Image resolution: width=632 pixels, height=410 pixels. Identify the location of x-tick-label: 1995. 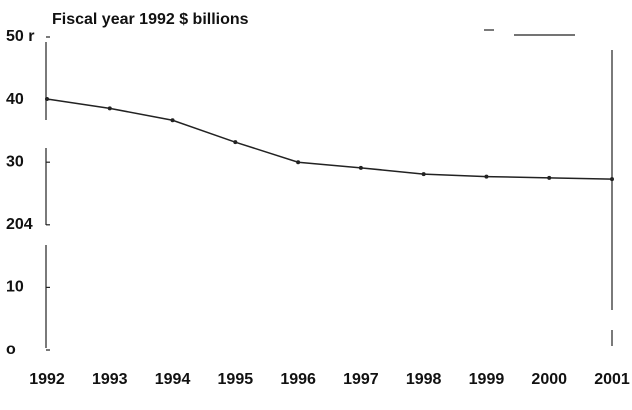
(236, 379).